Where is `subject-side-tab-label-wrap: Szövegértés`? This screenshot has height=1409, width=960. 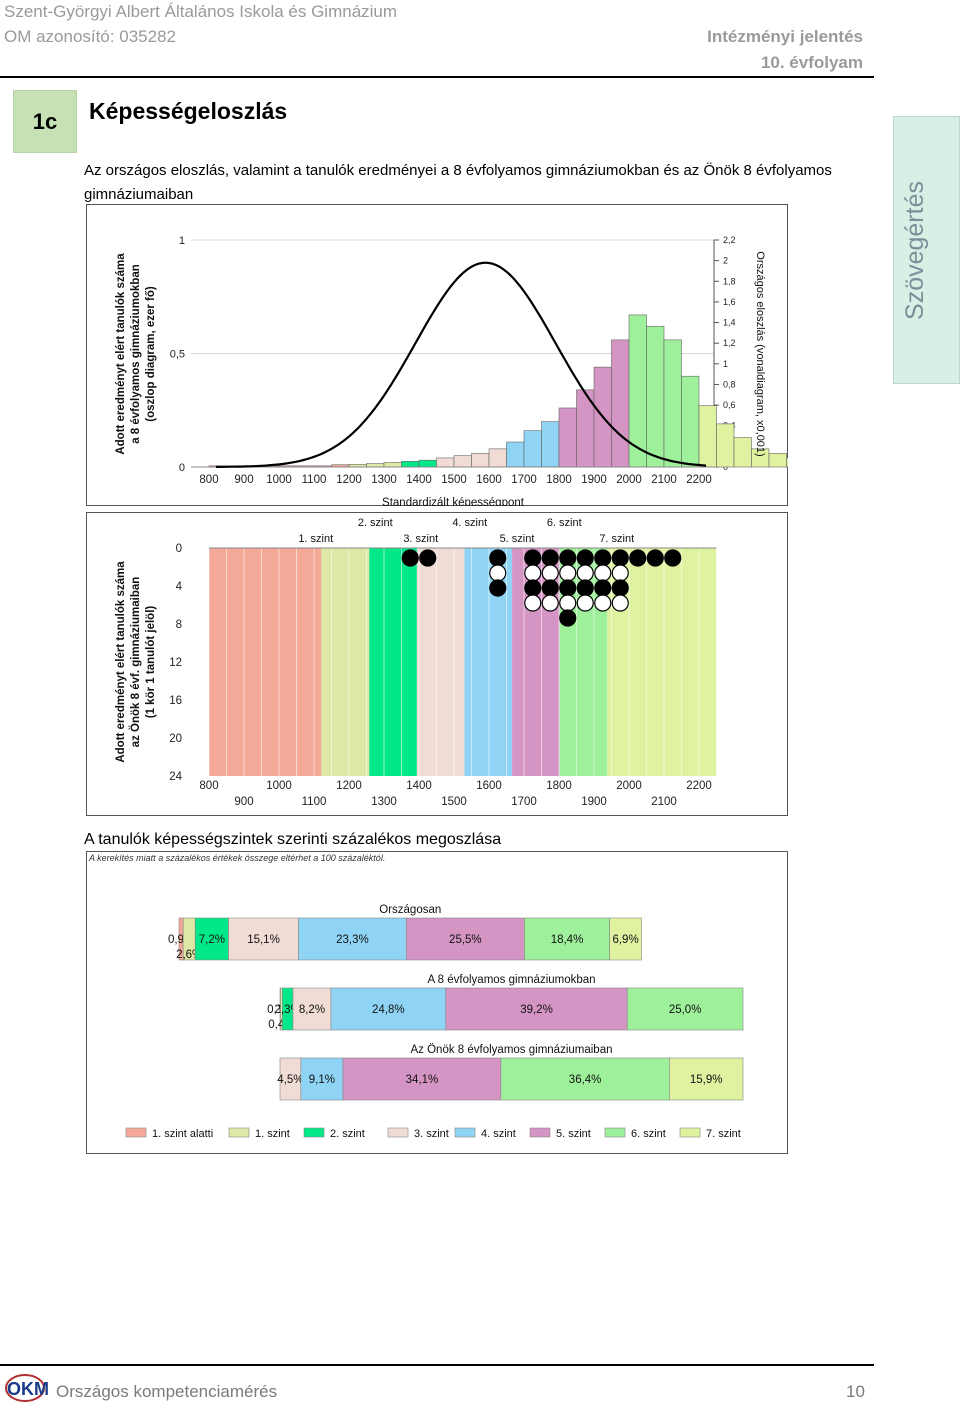 subject-side-tab-label-wrap: Szövegértés is located at coordinates (915, 250).